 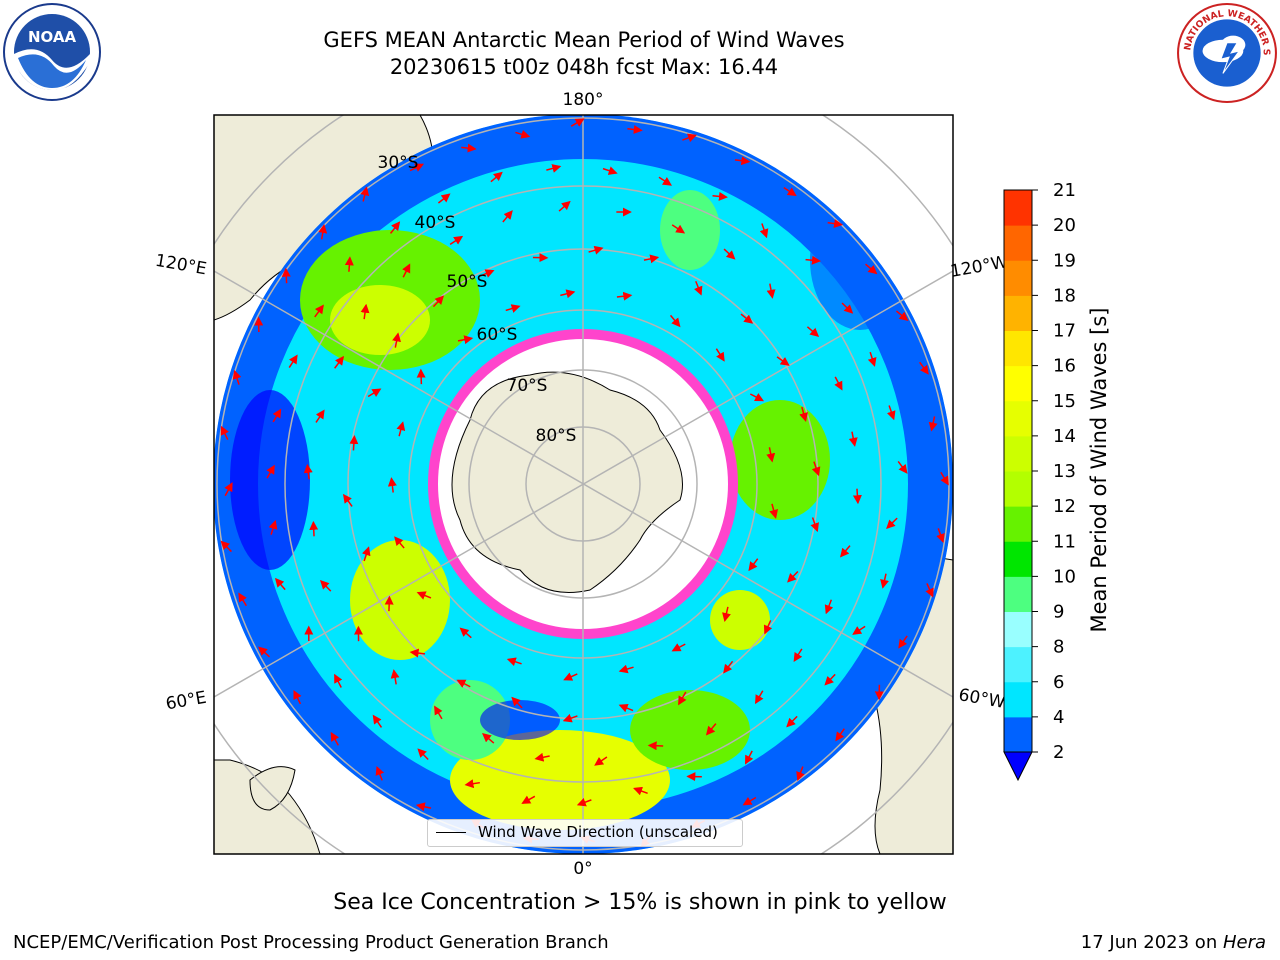 What do you see at coordinates (527, 386) in the screenshot?
I see `lat-label-70s: 70°S` at bounding box center [527, 386].